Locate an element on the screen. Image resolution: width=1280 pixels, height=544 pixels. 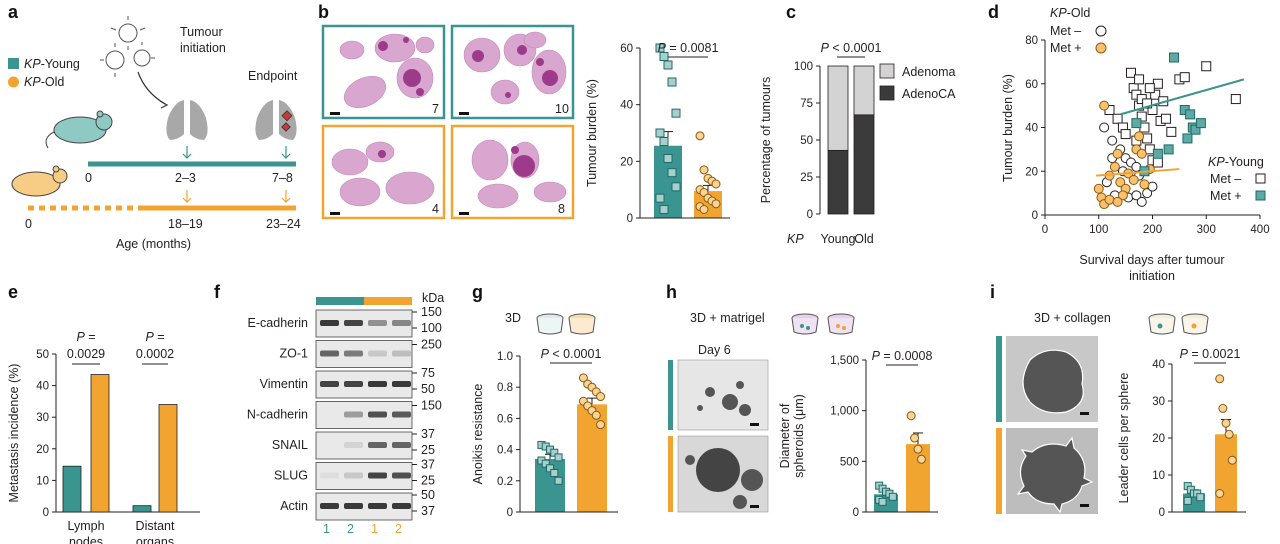
petri-dish-old-icon is located at coordinates (582, 324).